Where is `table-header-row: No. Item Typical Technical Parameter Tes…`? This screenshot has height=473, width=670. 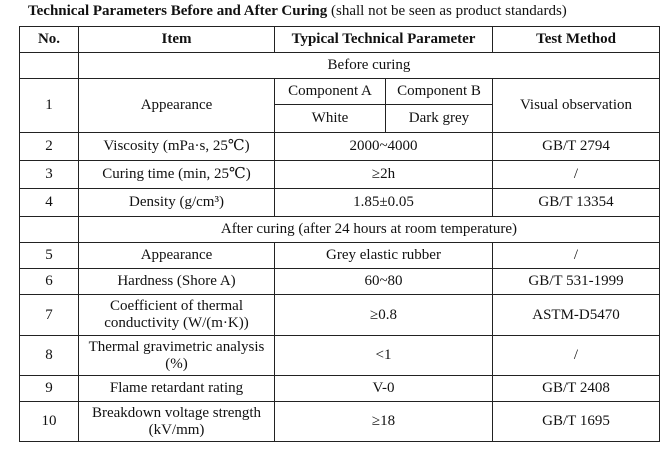
table-header-row: No. Item Typical Technical Parameter Tes… is located at coordinates (339, 39).